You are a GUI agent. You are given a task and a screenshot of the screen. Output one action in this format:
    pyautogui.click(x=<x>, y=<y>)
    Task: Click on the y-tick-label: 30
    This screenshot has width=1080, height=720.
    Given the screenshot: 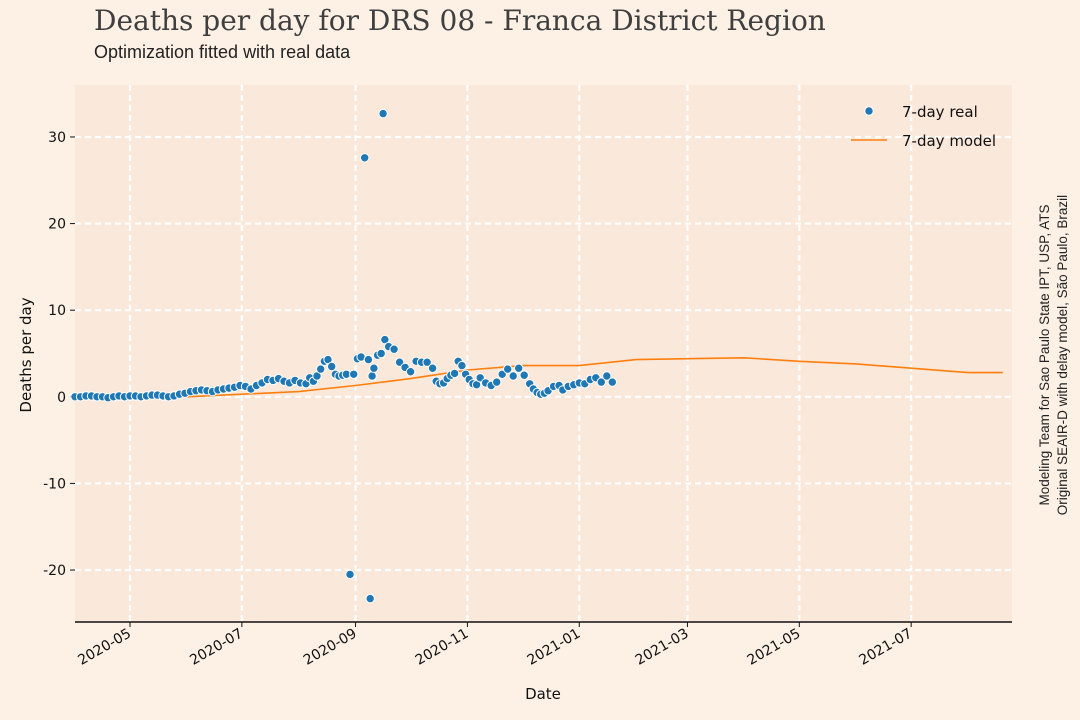 What is the action you would take?
    pyautogui.click(x=57, y=138)
    